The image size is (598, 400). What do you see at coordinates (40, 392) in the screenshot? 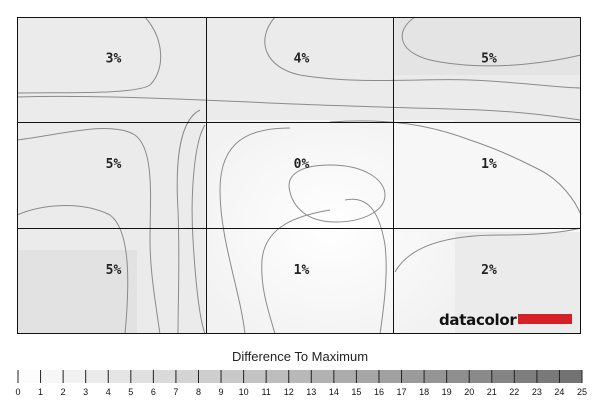
I see `scale-tick-label: 1` at bounding box center [40, 392].